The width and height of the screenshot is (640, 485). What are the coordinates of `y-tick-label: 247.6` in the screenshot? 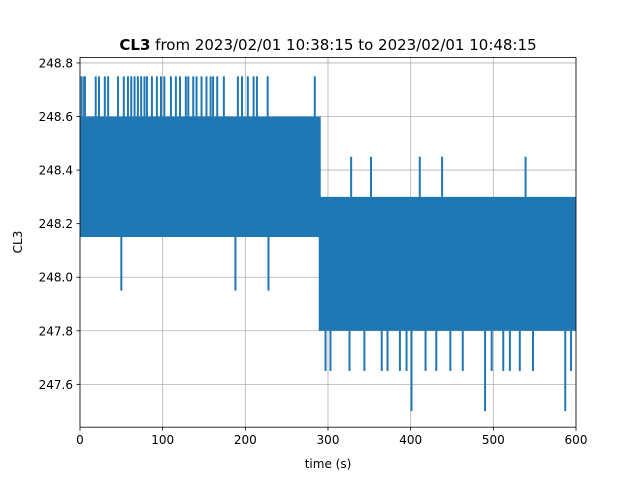 It's located at (56, 385).